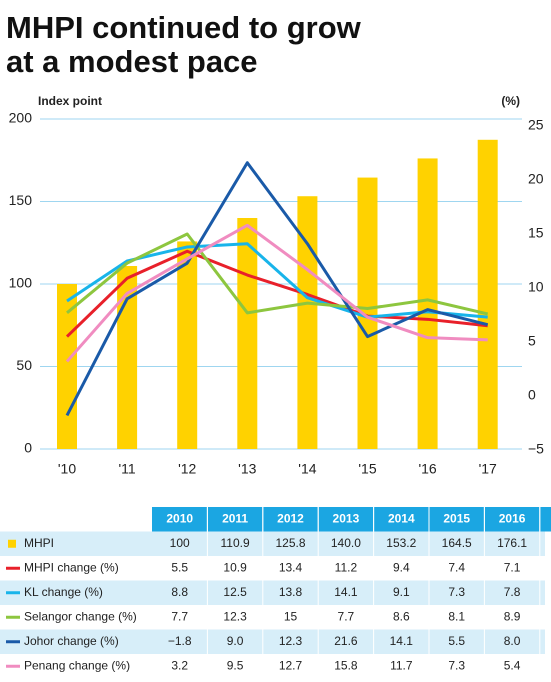 The image size is (551, 682). What do you see at coordinates (536, 287) in the screenshot?
I see `y2-tick-label: 10` at bounding box center [536, 287].